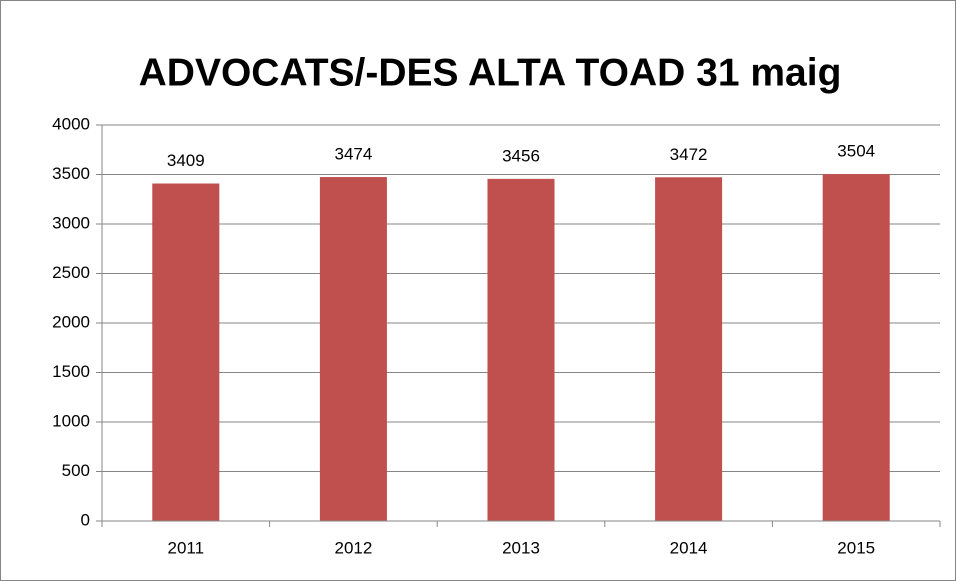 The width and height of the screenshot is (956, 581). What do you see at coordinates (521, 155) in the screenshot?
I see `data-label: 3456` at bounding box center [521, 155].